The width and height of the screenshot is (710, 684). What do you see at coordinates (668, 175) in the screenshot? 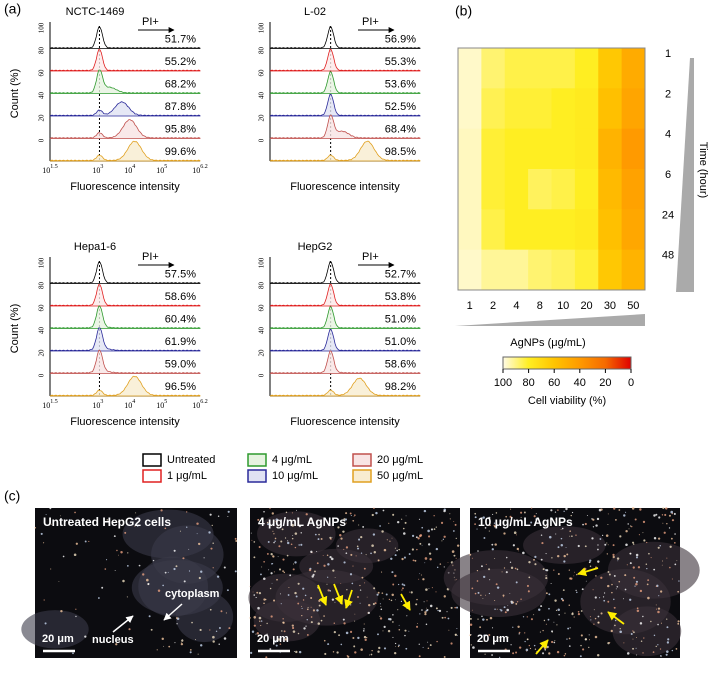
I see `row-label: 6` at bounding box center [668, 175].